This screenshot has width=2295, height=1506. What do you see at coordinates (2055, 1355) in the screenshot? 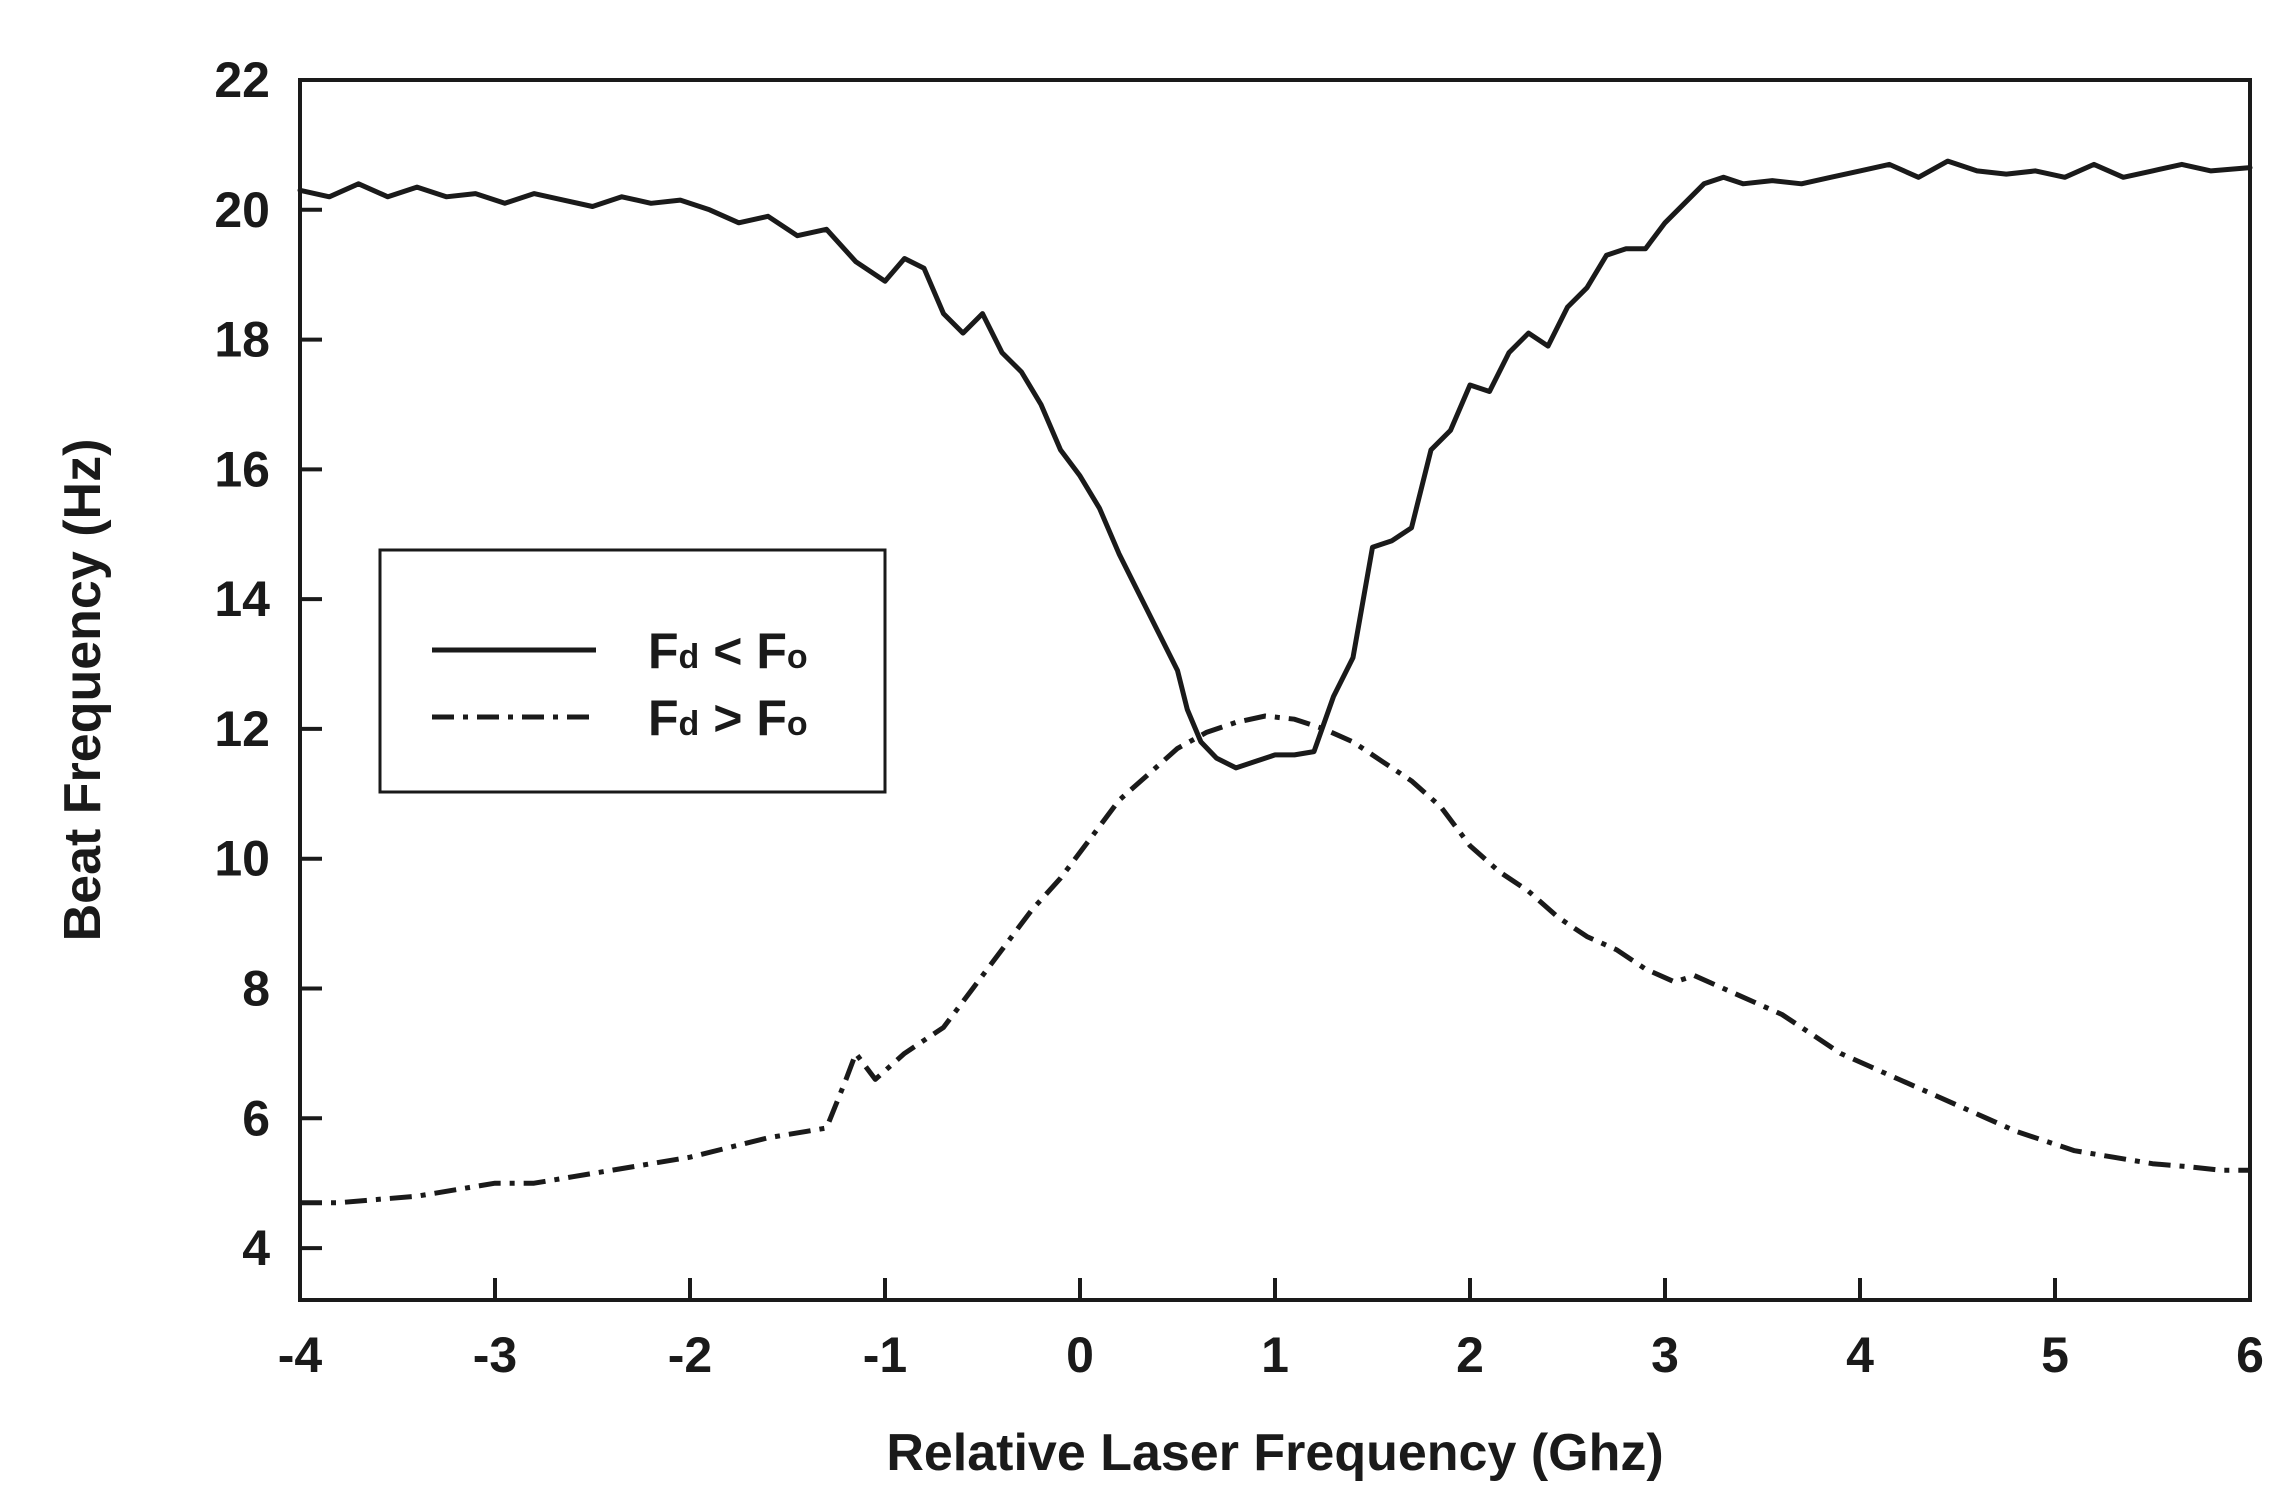
I see `x-tick-label: 5` at bounding box center [2055, 1355].